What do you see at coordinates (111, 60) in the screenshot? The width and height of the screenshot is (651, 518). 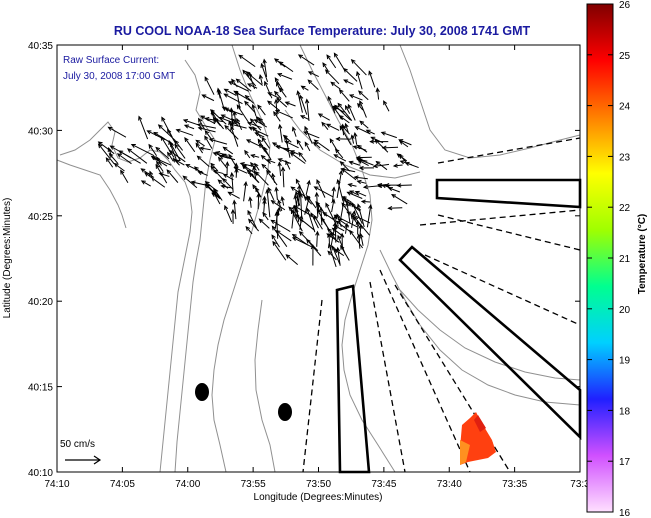 I see `annotation-line-1: Raw Surface Current:` at bounding box center [111, 60].